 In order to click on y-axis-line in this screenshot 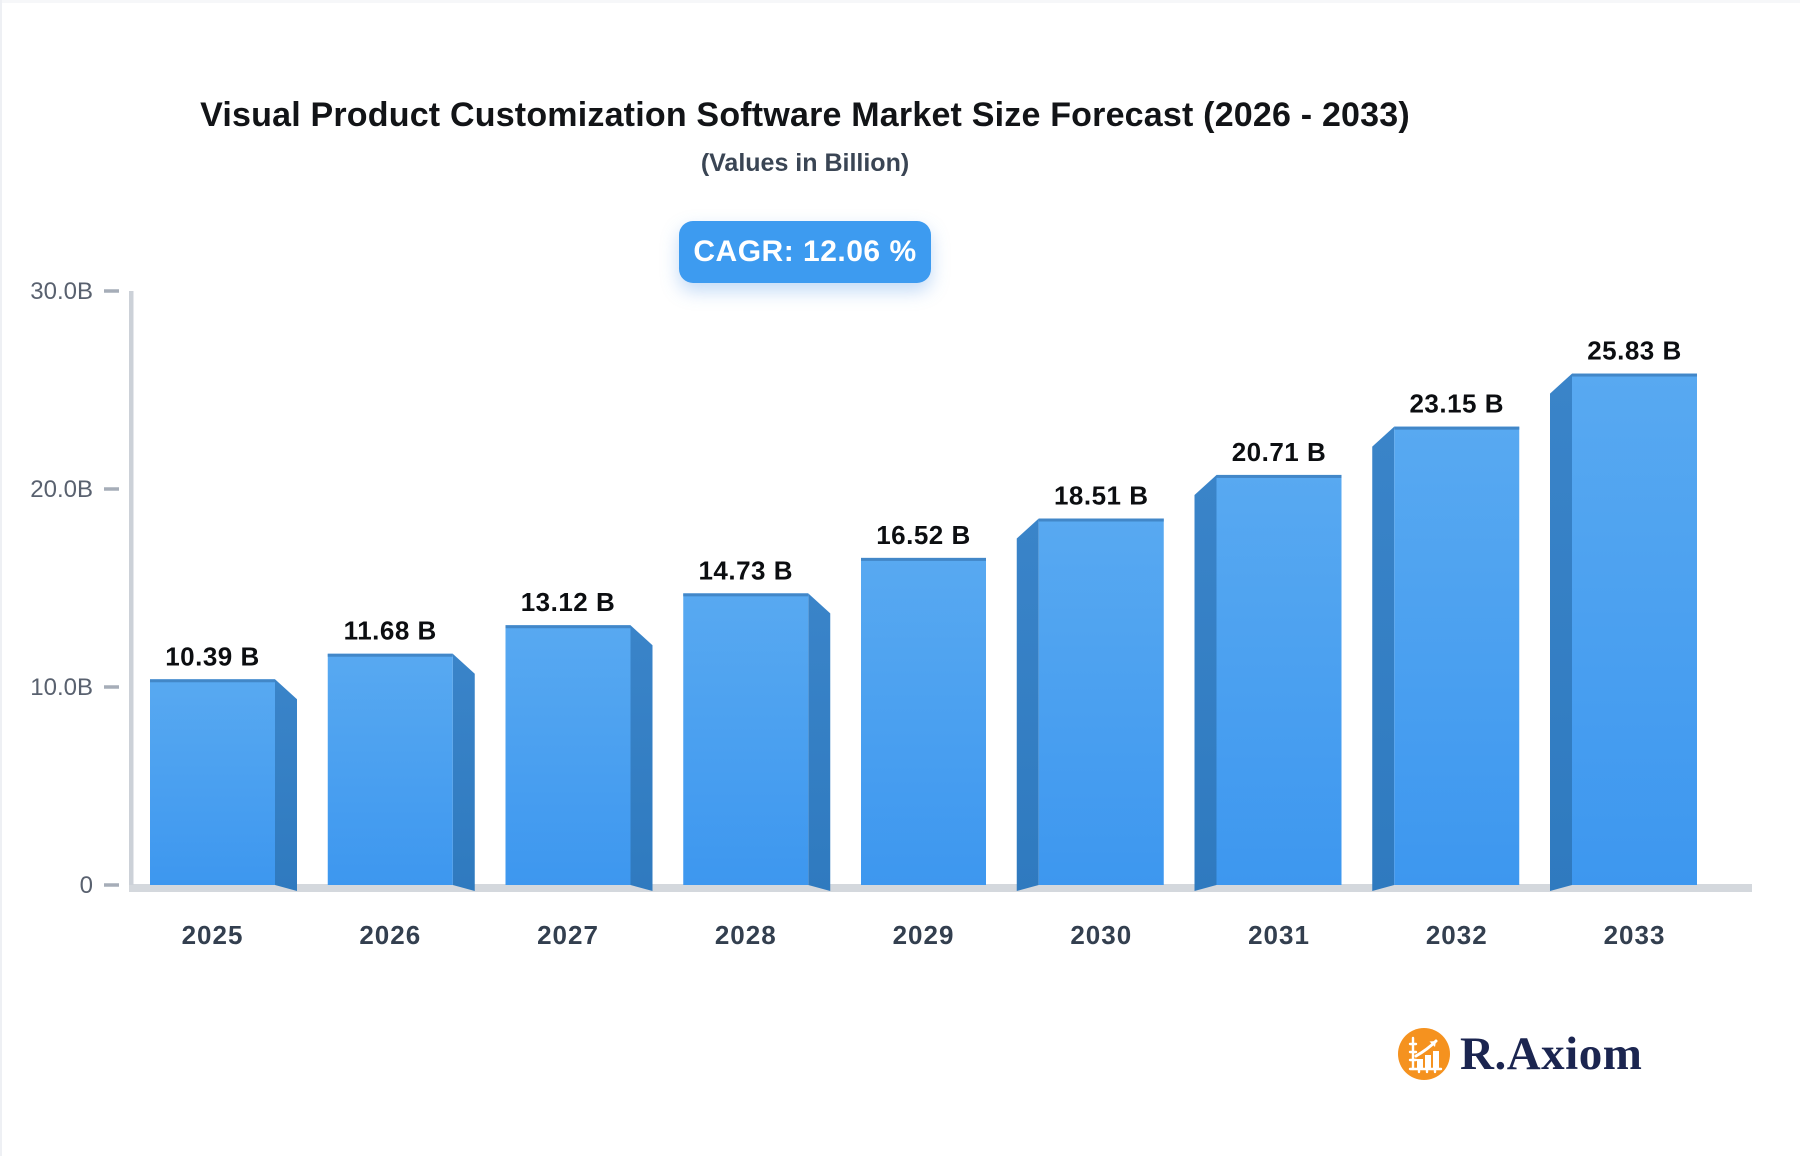, I will do `click(131, 588)`.